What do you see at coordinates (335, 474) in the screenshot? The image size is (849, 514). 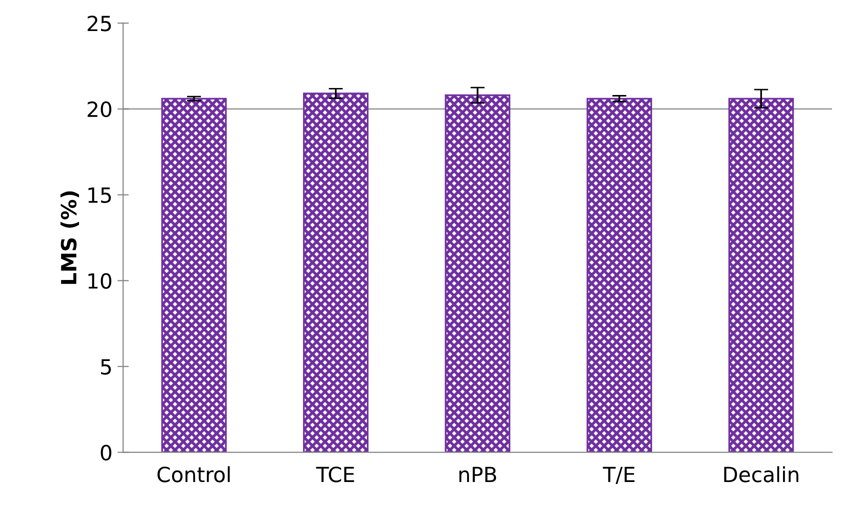 I see `x-tick-label: TCE` at bounding box center [335, 474].